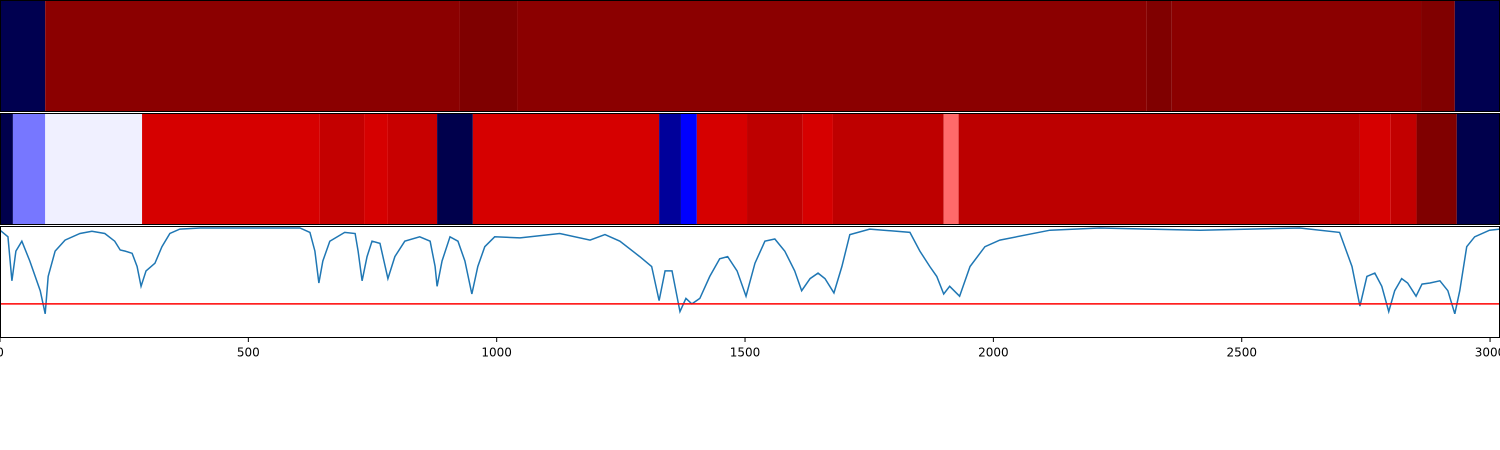 The image size is (1500, 450). What do you see at coordinates (993, 353) in the screenshot?
I see `x-tick-label: 2000` at bounding box center [993, 353].